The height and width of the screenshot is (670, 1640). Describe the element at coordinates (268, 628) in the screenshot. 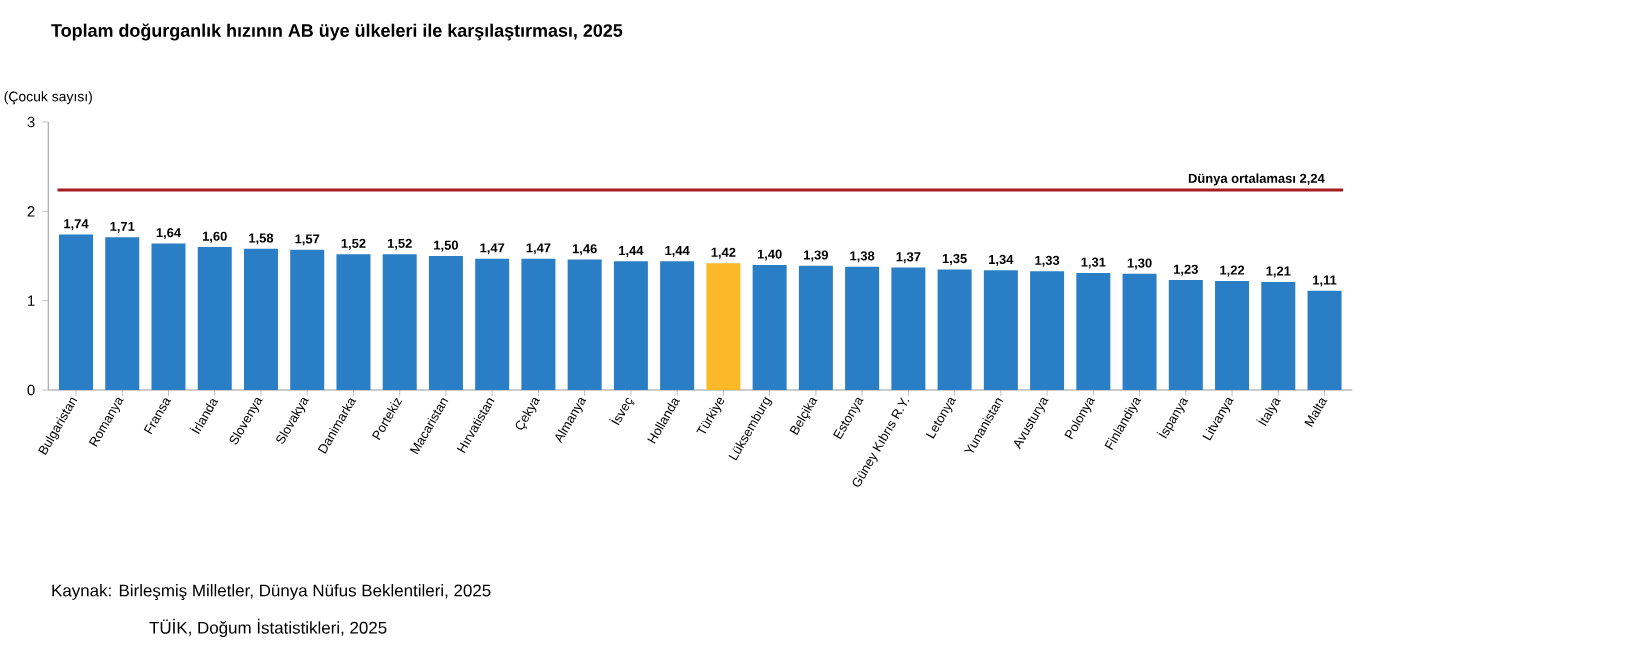

I see `text: TÜİK, Doğum İstatistikleri, 2025` at that location.